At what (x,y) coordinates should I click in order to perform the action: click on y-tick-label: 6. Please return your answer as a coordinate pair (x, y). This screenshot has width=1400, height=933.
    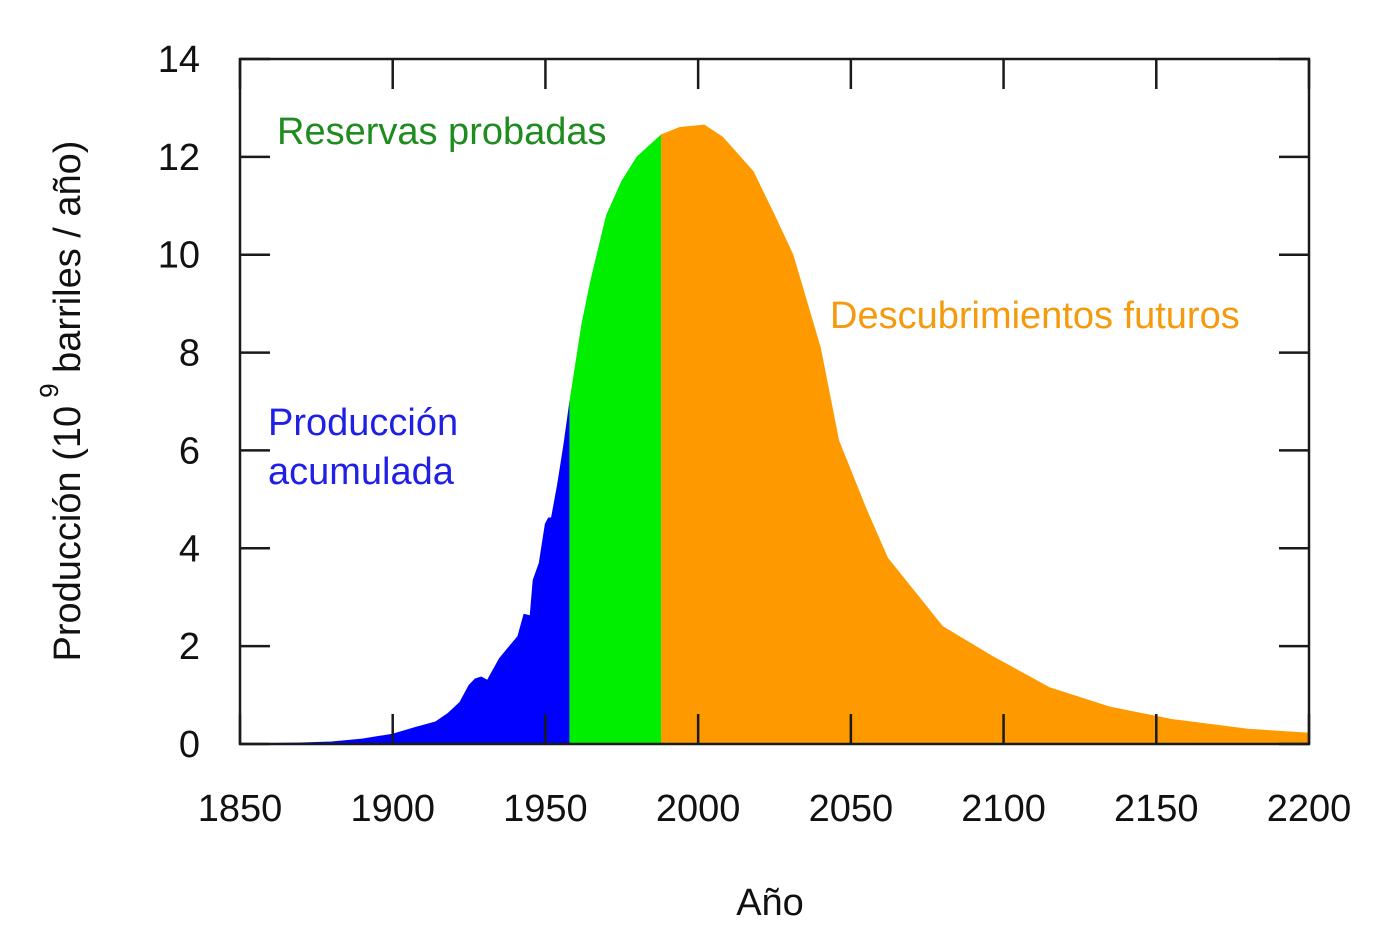
    Looking at the image, I should click on (189, 451).